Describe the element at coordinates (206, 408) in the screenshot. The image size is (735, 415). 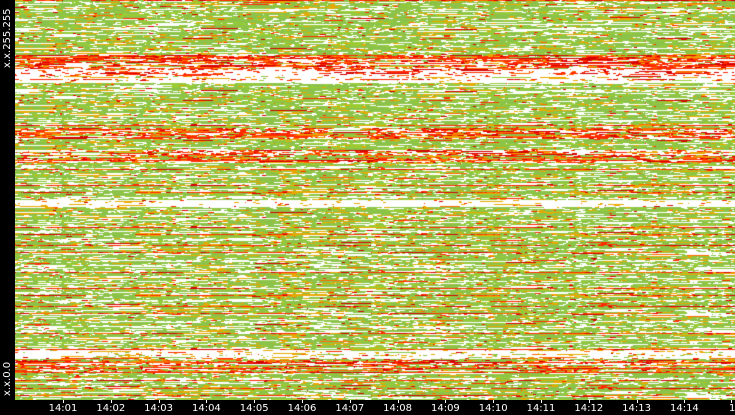
I see `x-axis-tick-label: 14:04` at that location.